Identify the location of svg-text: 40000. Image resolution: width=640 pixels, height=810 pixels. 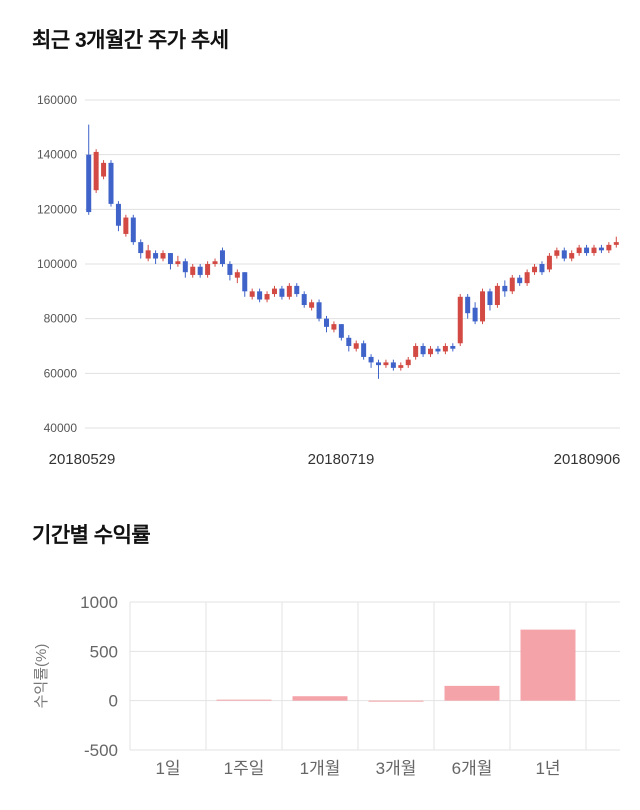
(61, 428).